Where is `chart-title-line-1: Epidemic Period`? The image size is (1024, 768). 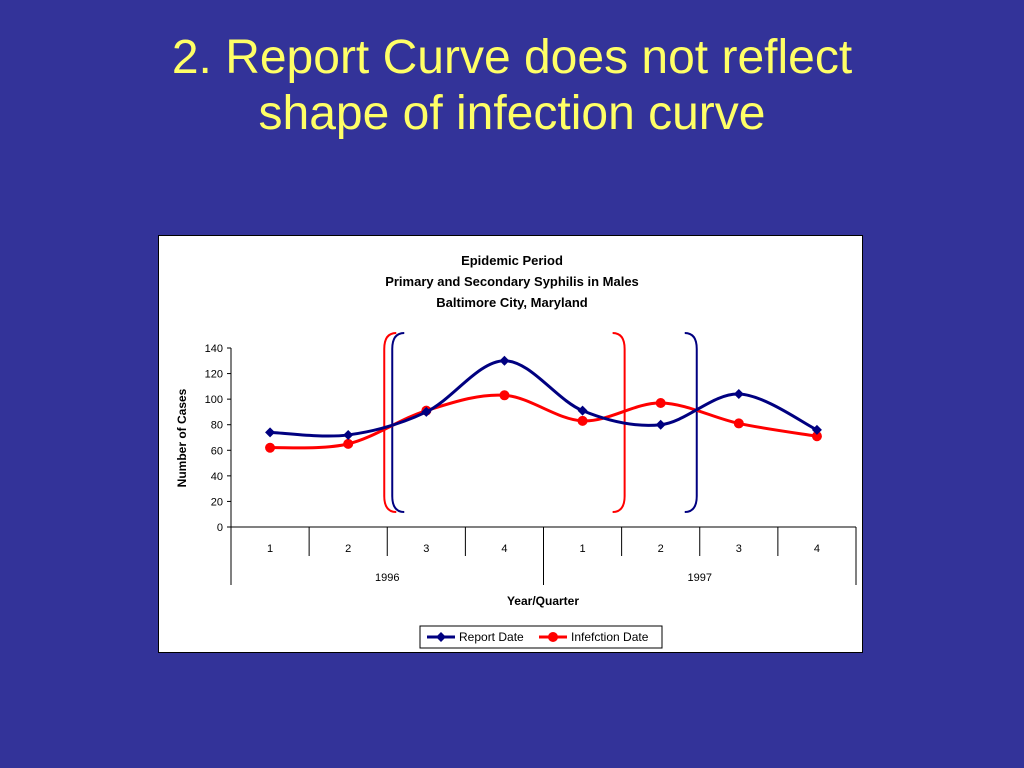 chart-title-line-1: Epidemic Period is located at coordinates (512, 260).